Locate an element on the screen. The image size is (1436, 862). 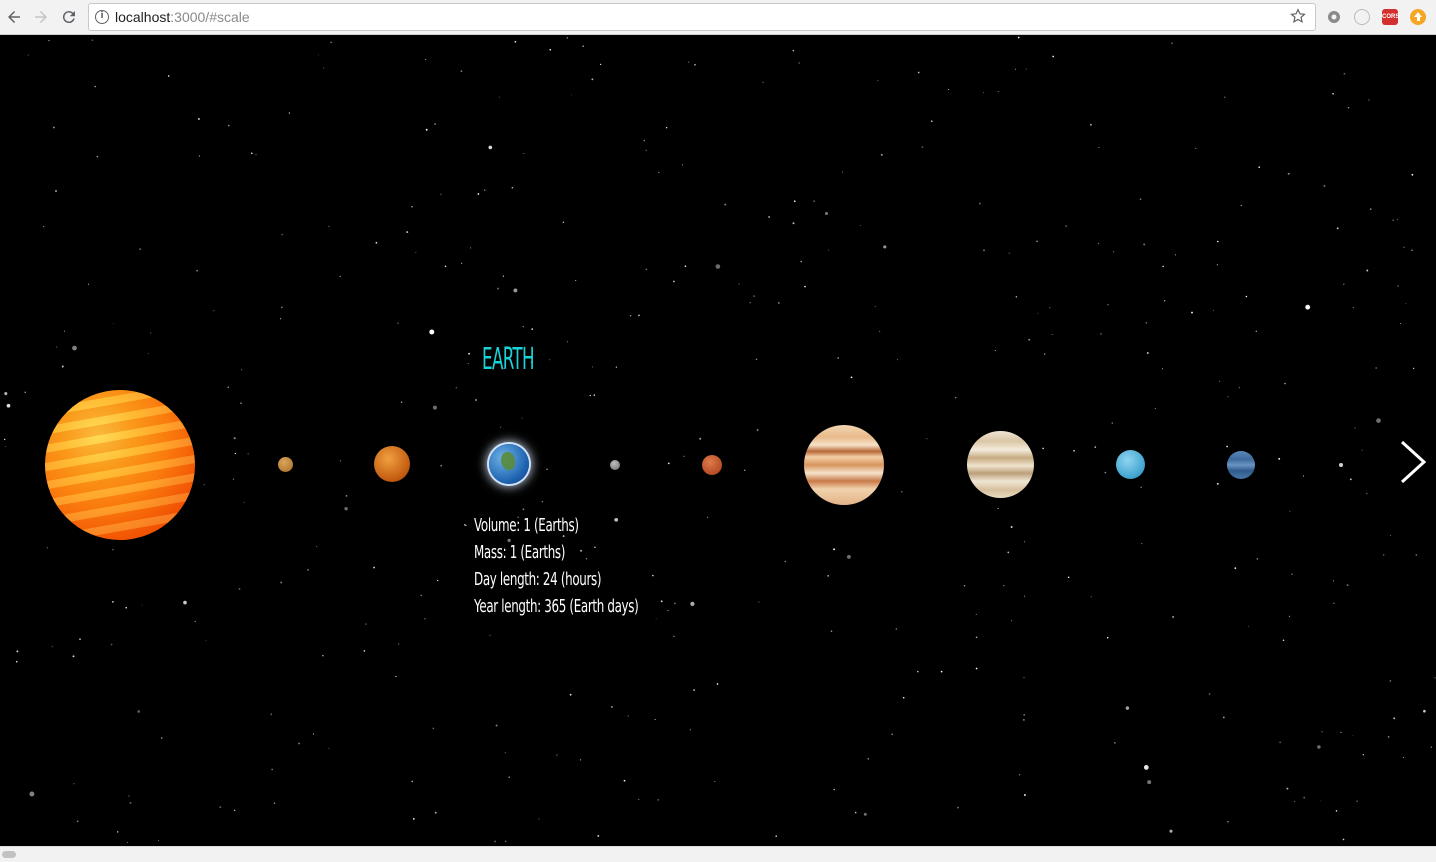
url-text: localhost:3000/#scale is located at coordinates (182, 17).